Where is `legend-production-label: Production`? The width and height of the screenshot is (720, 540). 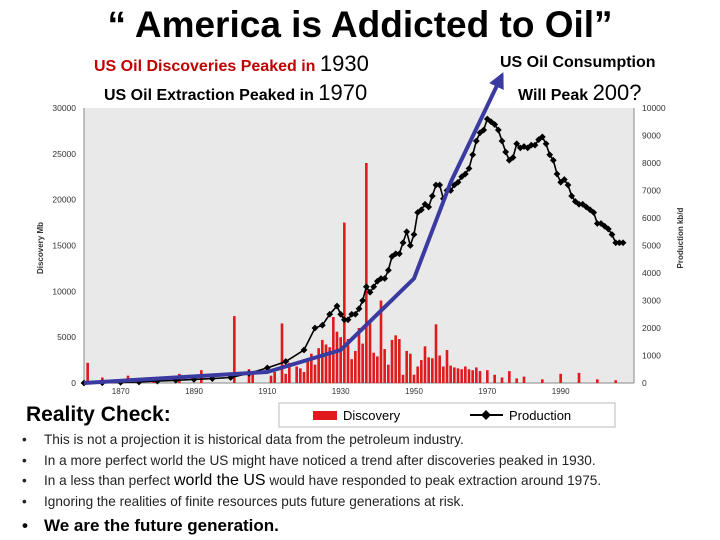 legend-production-label: Production is located at coordinates (540, 415).